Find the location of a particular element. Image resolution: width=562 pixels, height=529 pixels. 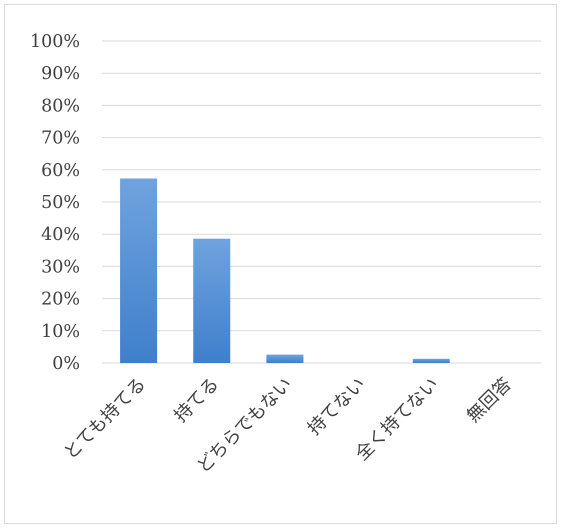

x-category-label: 持てない is located at coordinates (337, 407).